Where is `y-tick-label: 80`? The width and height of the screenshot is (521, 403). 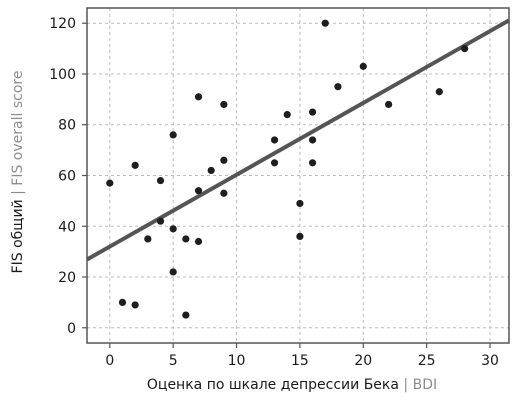
y-tick-label: 80 is located at coordinates (67, 126).